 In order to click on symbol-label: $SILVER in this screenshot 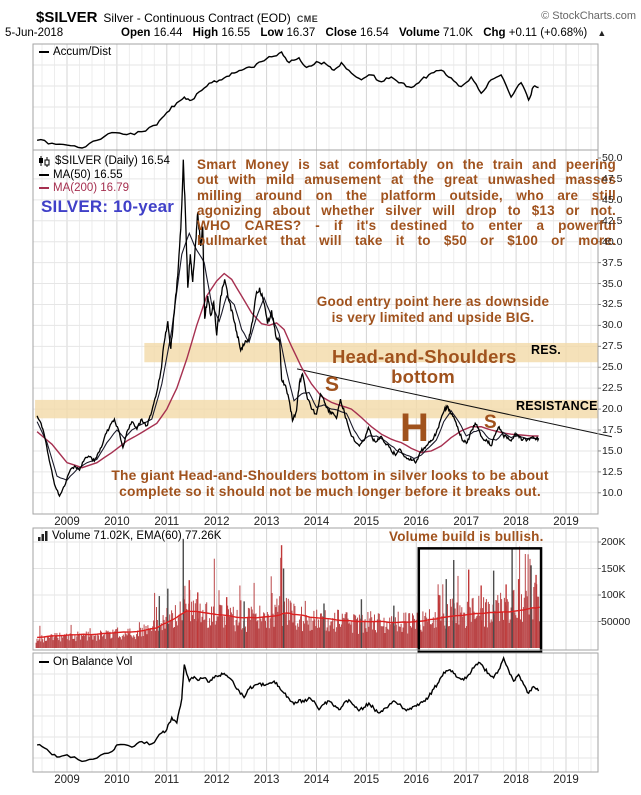, I will do `click(67, 17)`.